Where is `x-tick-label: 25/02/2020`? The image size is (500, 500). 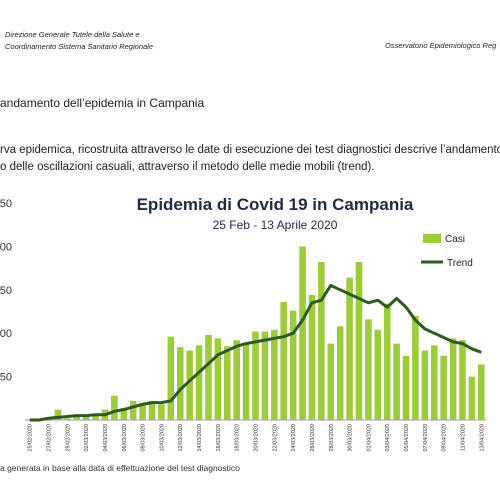 x-tick-label: 25/02/2020 is located at coordinates (31, 438).